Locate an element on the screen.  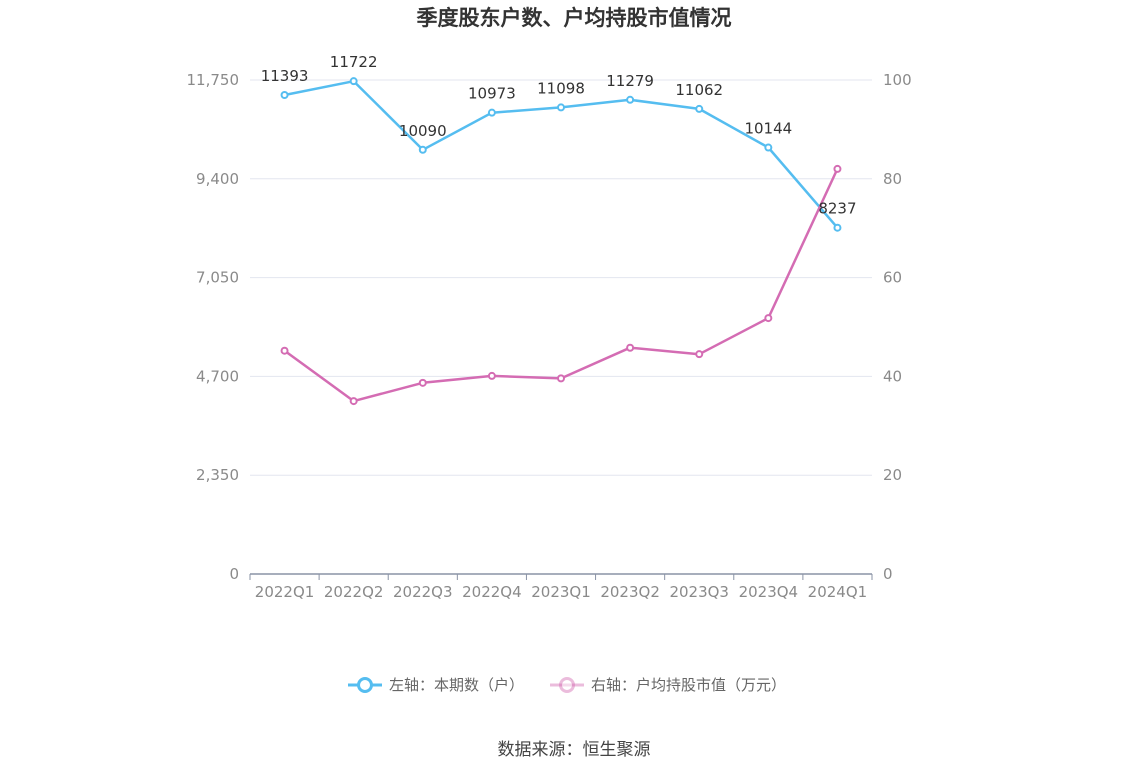
legend-marker-right-series is located at coordinates (567, 685).